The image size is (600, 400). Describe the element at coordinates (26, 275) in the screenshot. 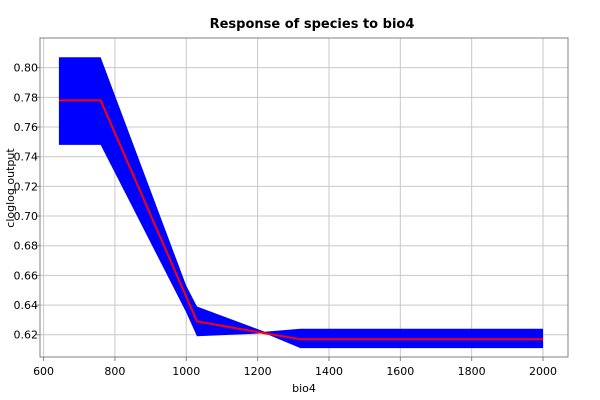

I see `y-tick-label: 0.66` at that location.